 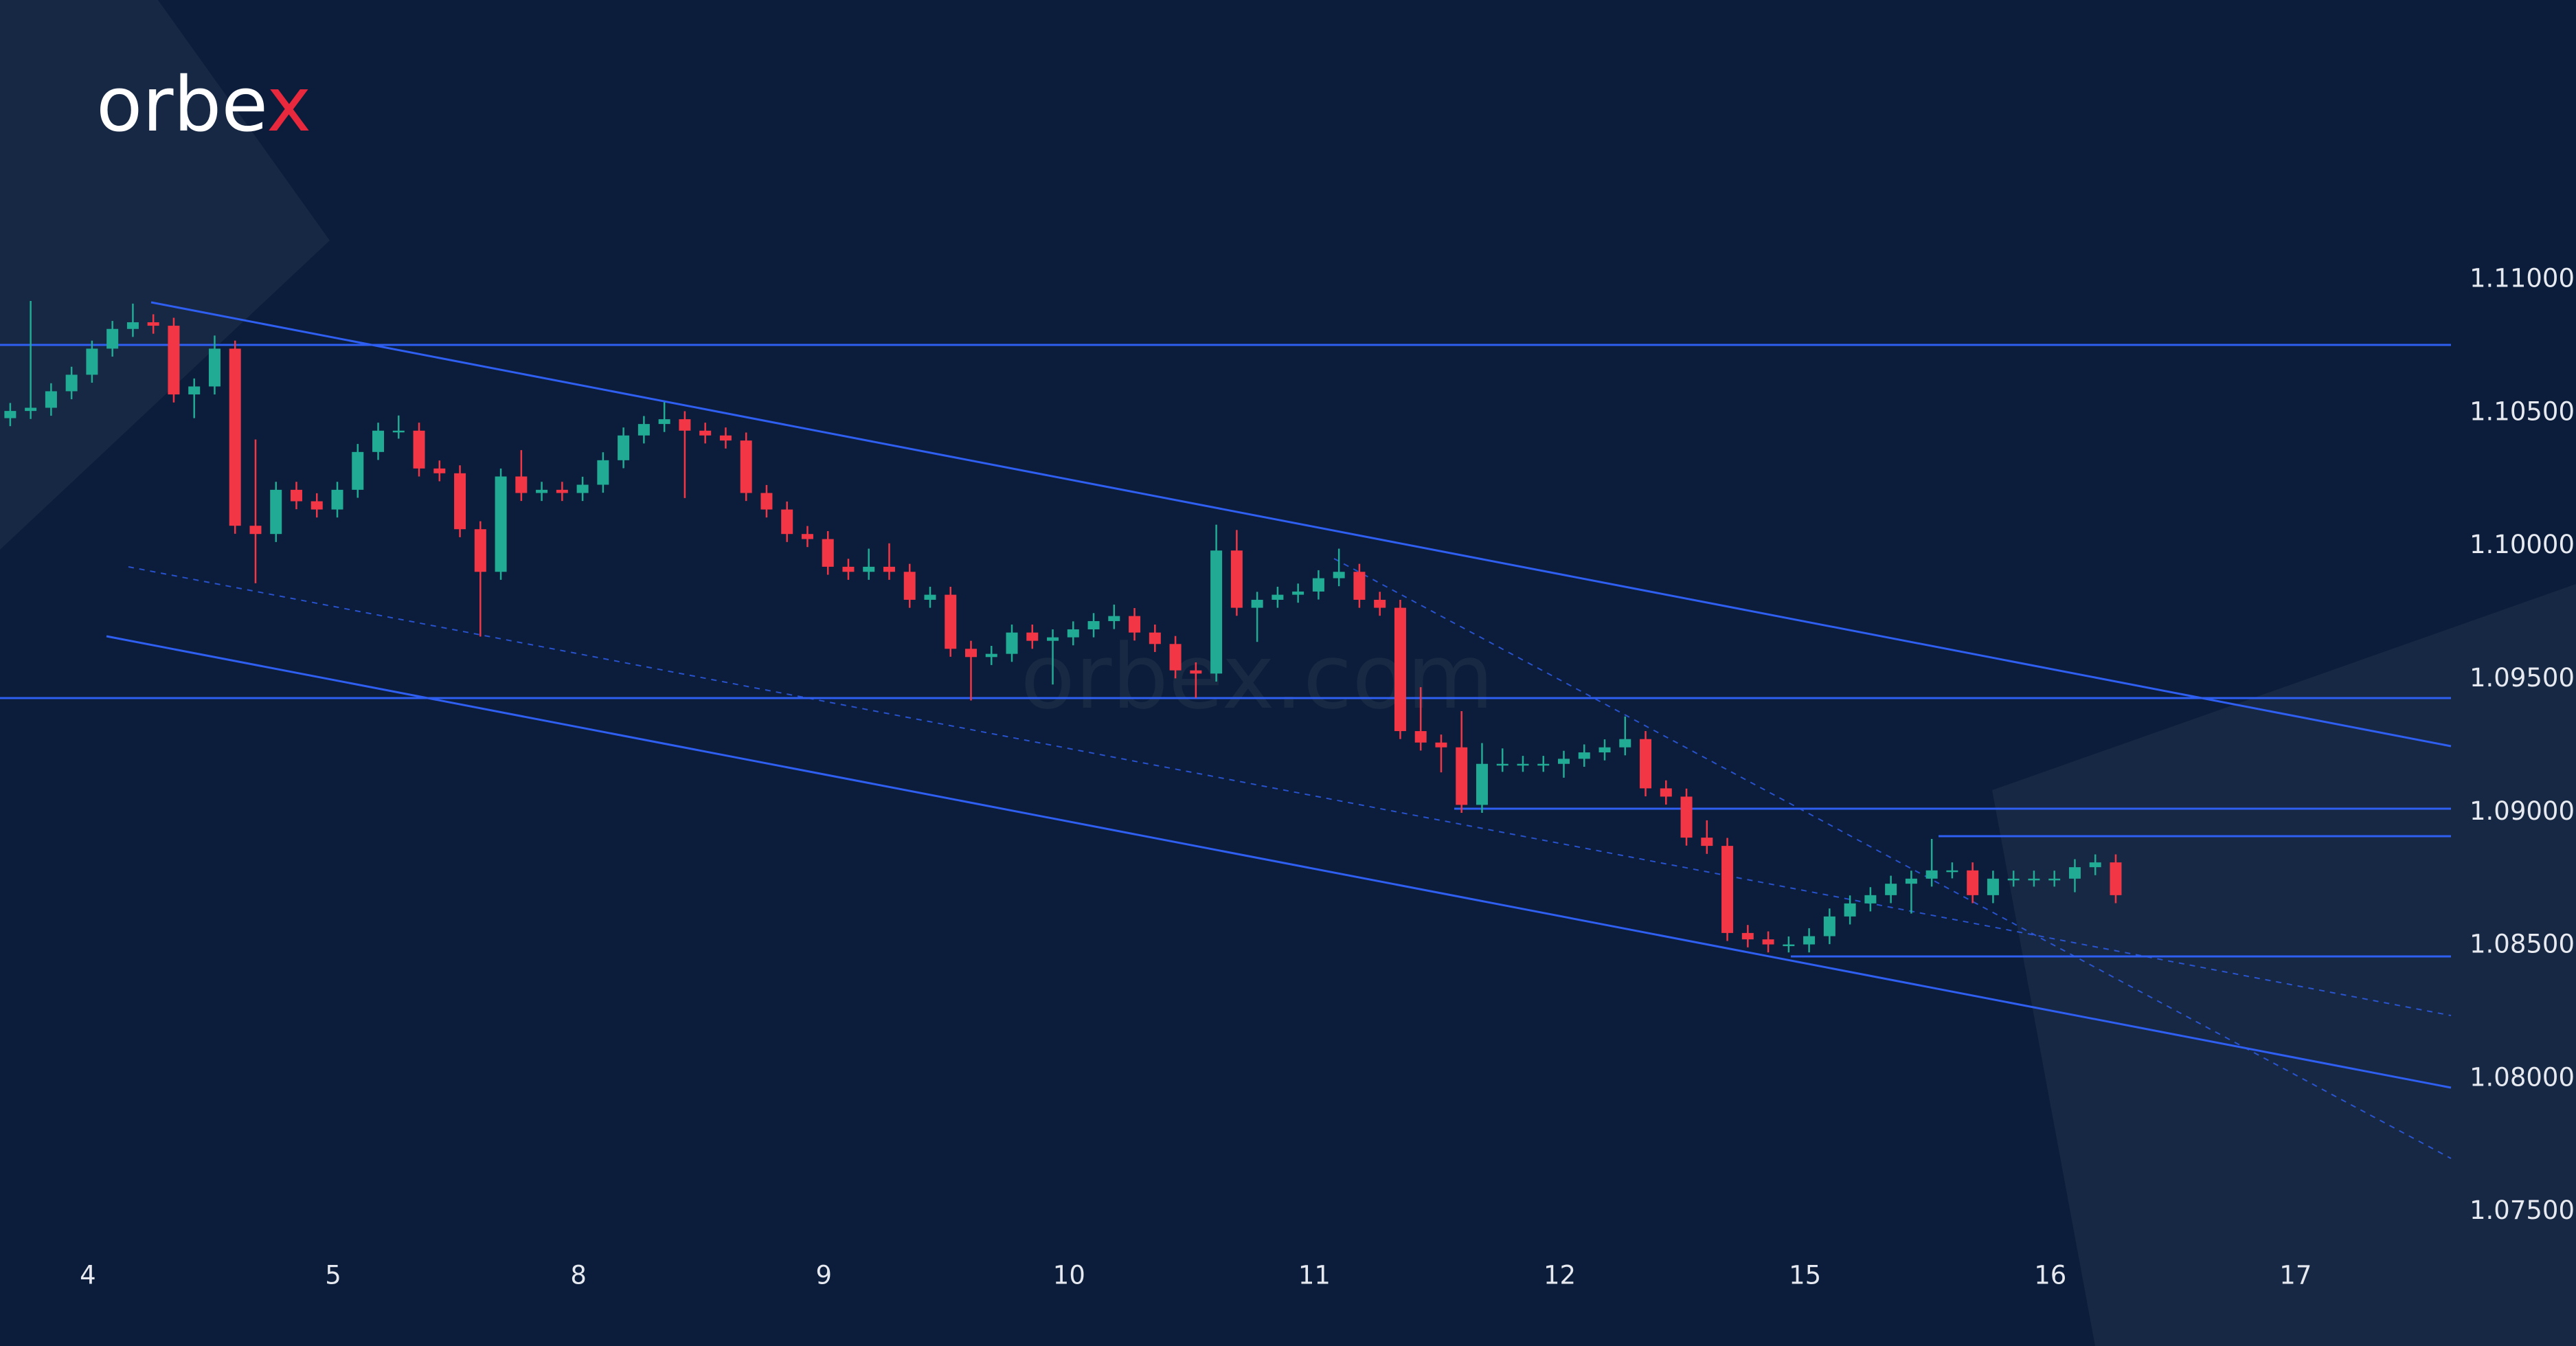 I want to click on logo-accent: x, so click(x=289, y=104).